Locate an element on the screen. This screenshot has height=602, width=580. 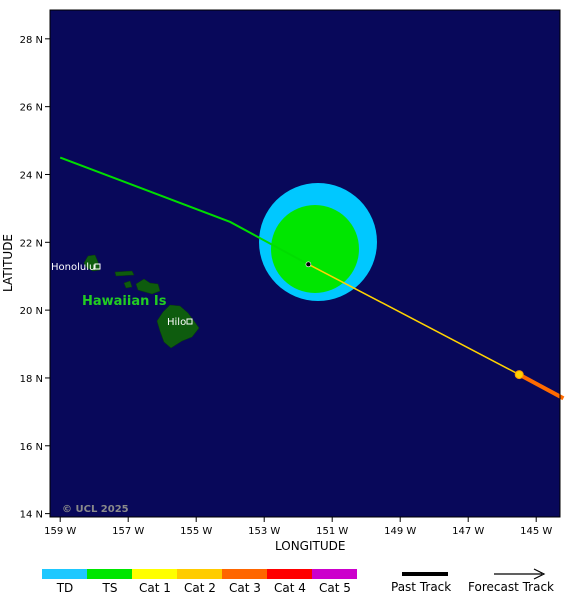
city-hilo-label: Hilo is located at coordinates (176, 322).